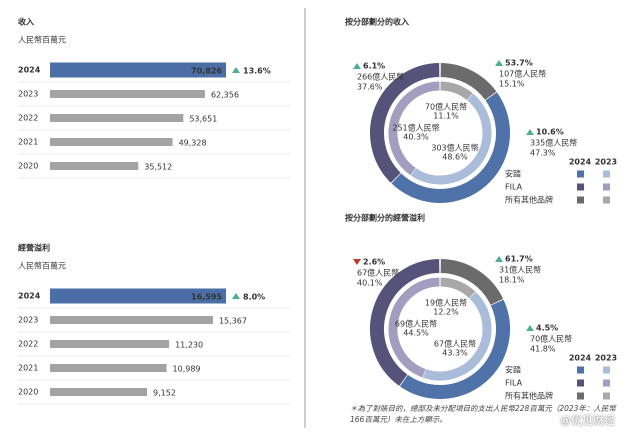 Image resolution: width=640 pixels, height=436 pixels. Describe the element at coordinates (446, 116) in the screenshot. I see `percent-label: 11.1%` at that location.